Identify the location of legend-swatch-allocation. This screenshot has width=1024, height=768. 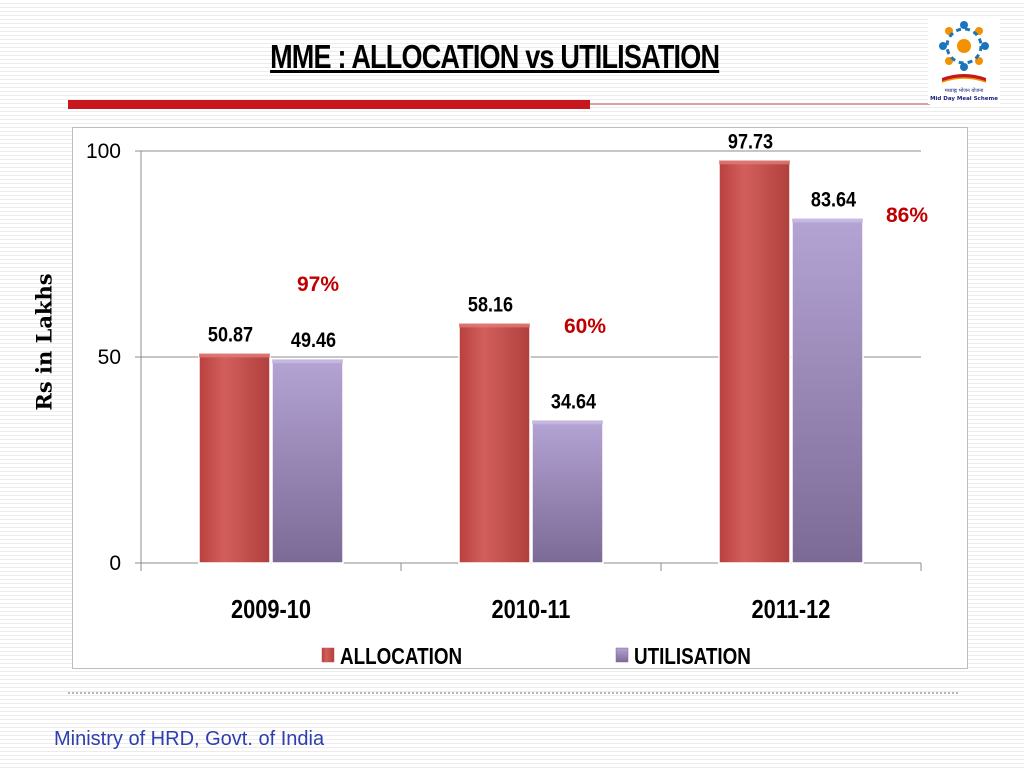
(328, 655).